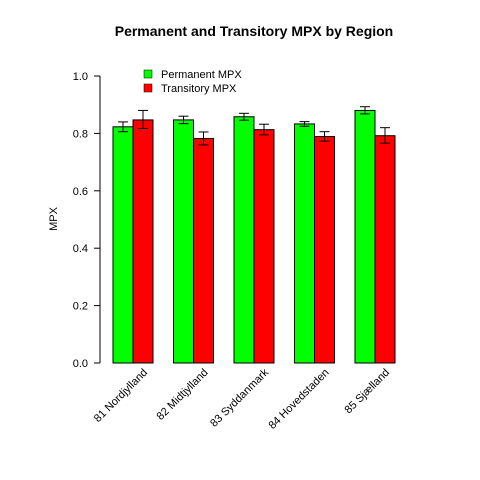 The width and height of the screenshot is (480, 480). I want to click on x-category-label: 83 Syddanmark, so click(239, 397).